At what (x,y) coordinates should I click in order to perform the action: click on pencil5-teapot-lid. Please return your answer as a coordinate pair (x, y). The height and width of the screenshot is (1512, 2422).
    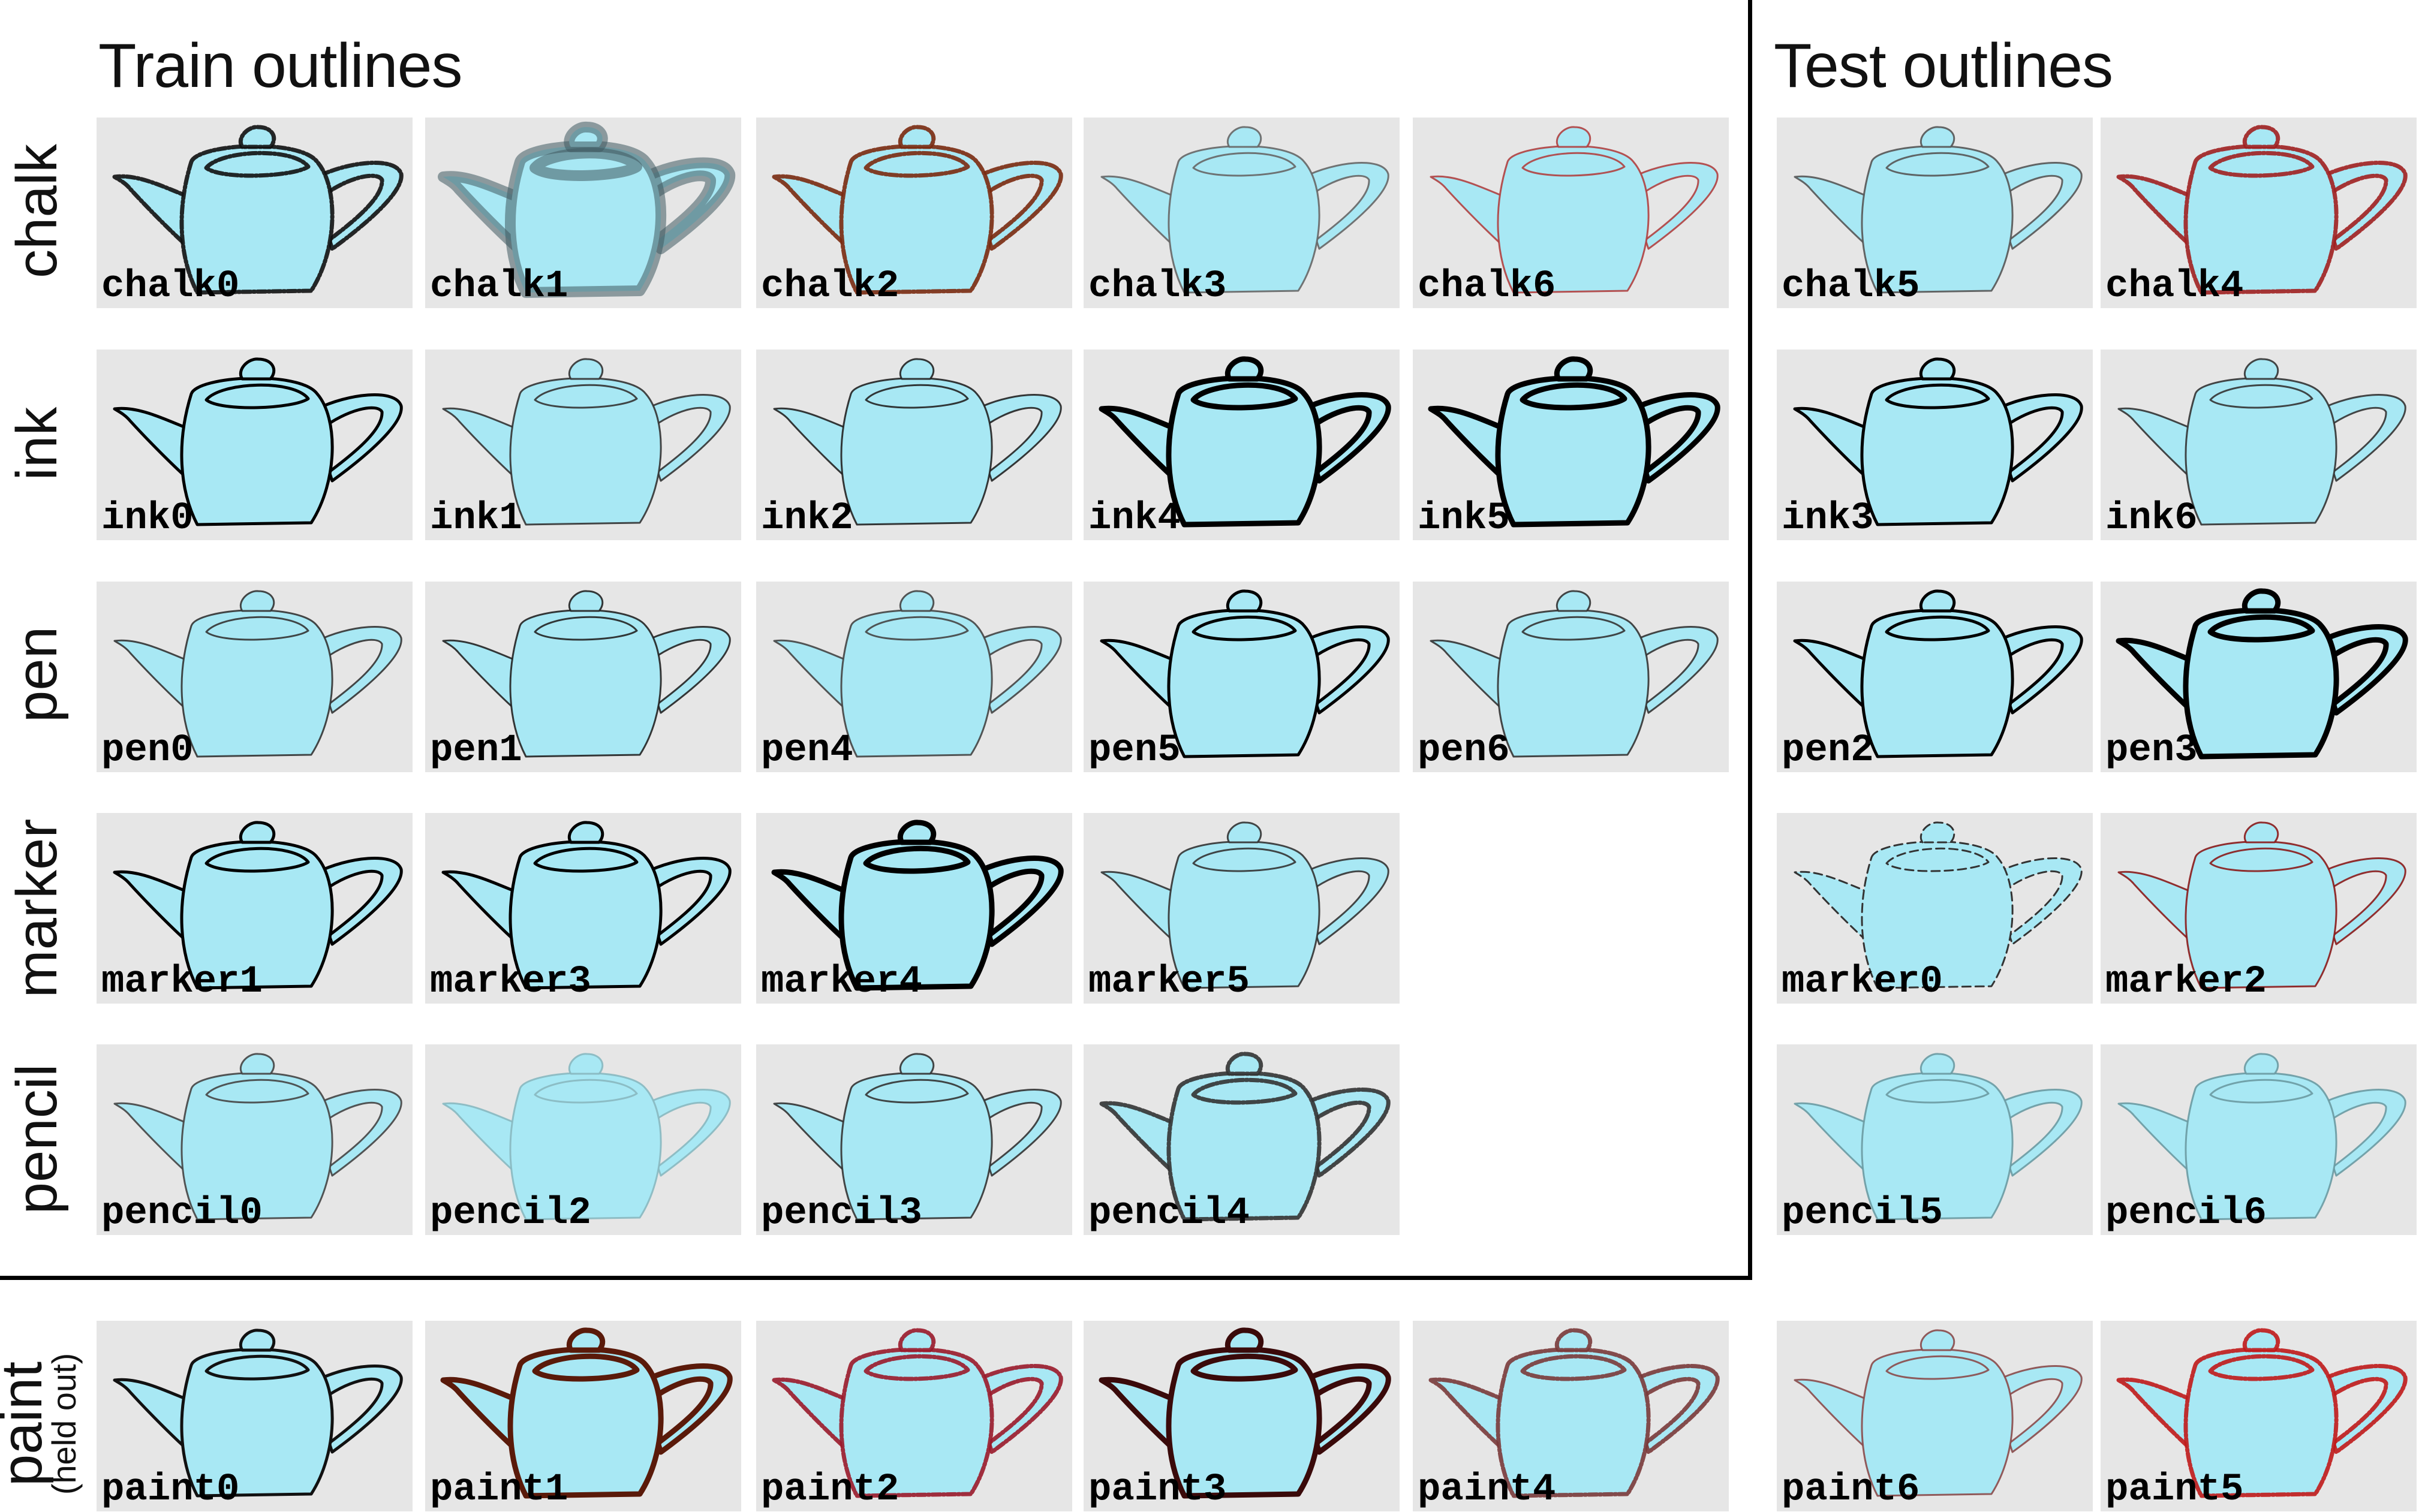
    Looking at the image, I should click on (1938, 1091).